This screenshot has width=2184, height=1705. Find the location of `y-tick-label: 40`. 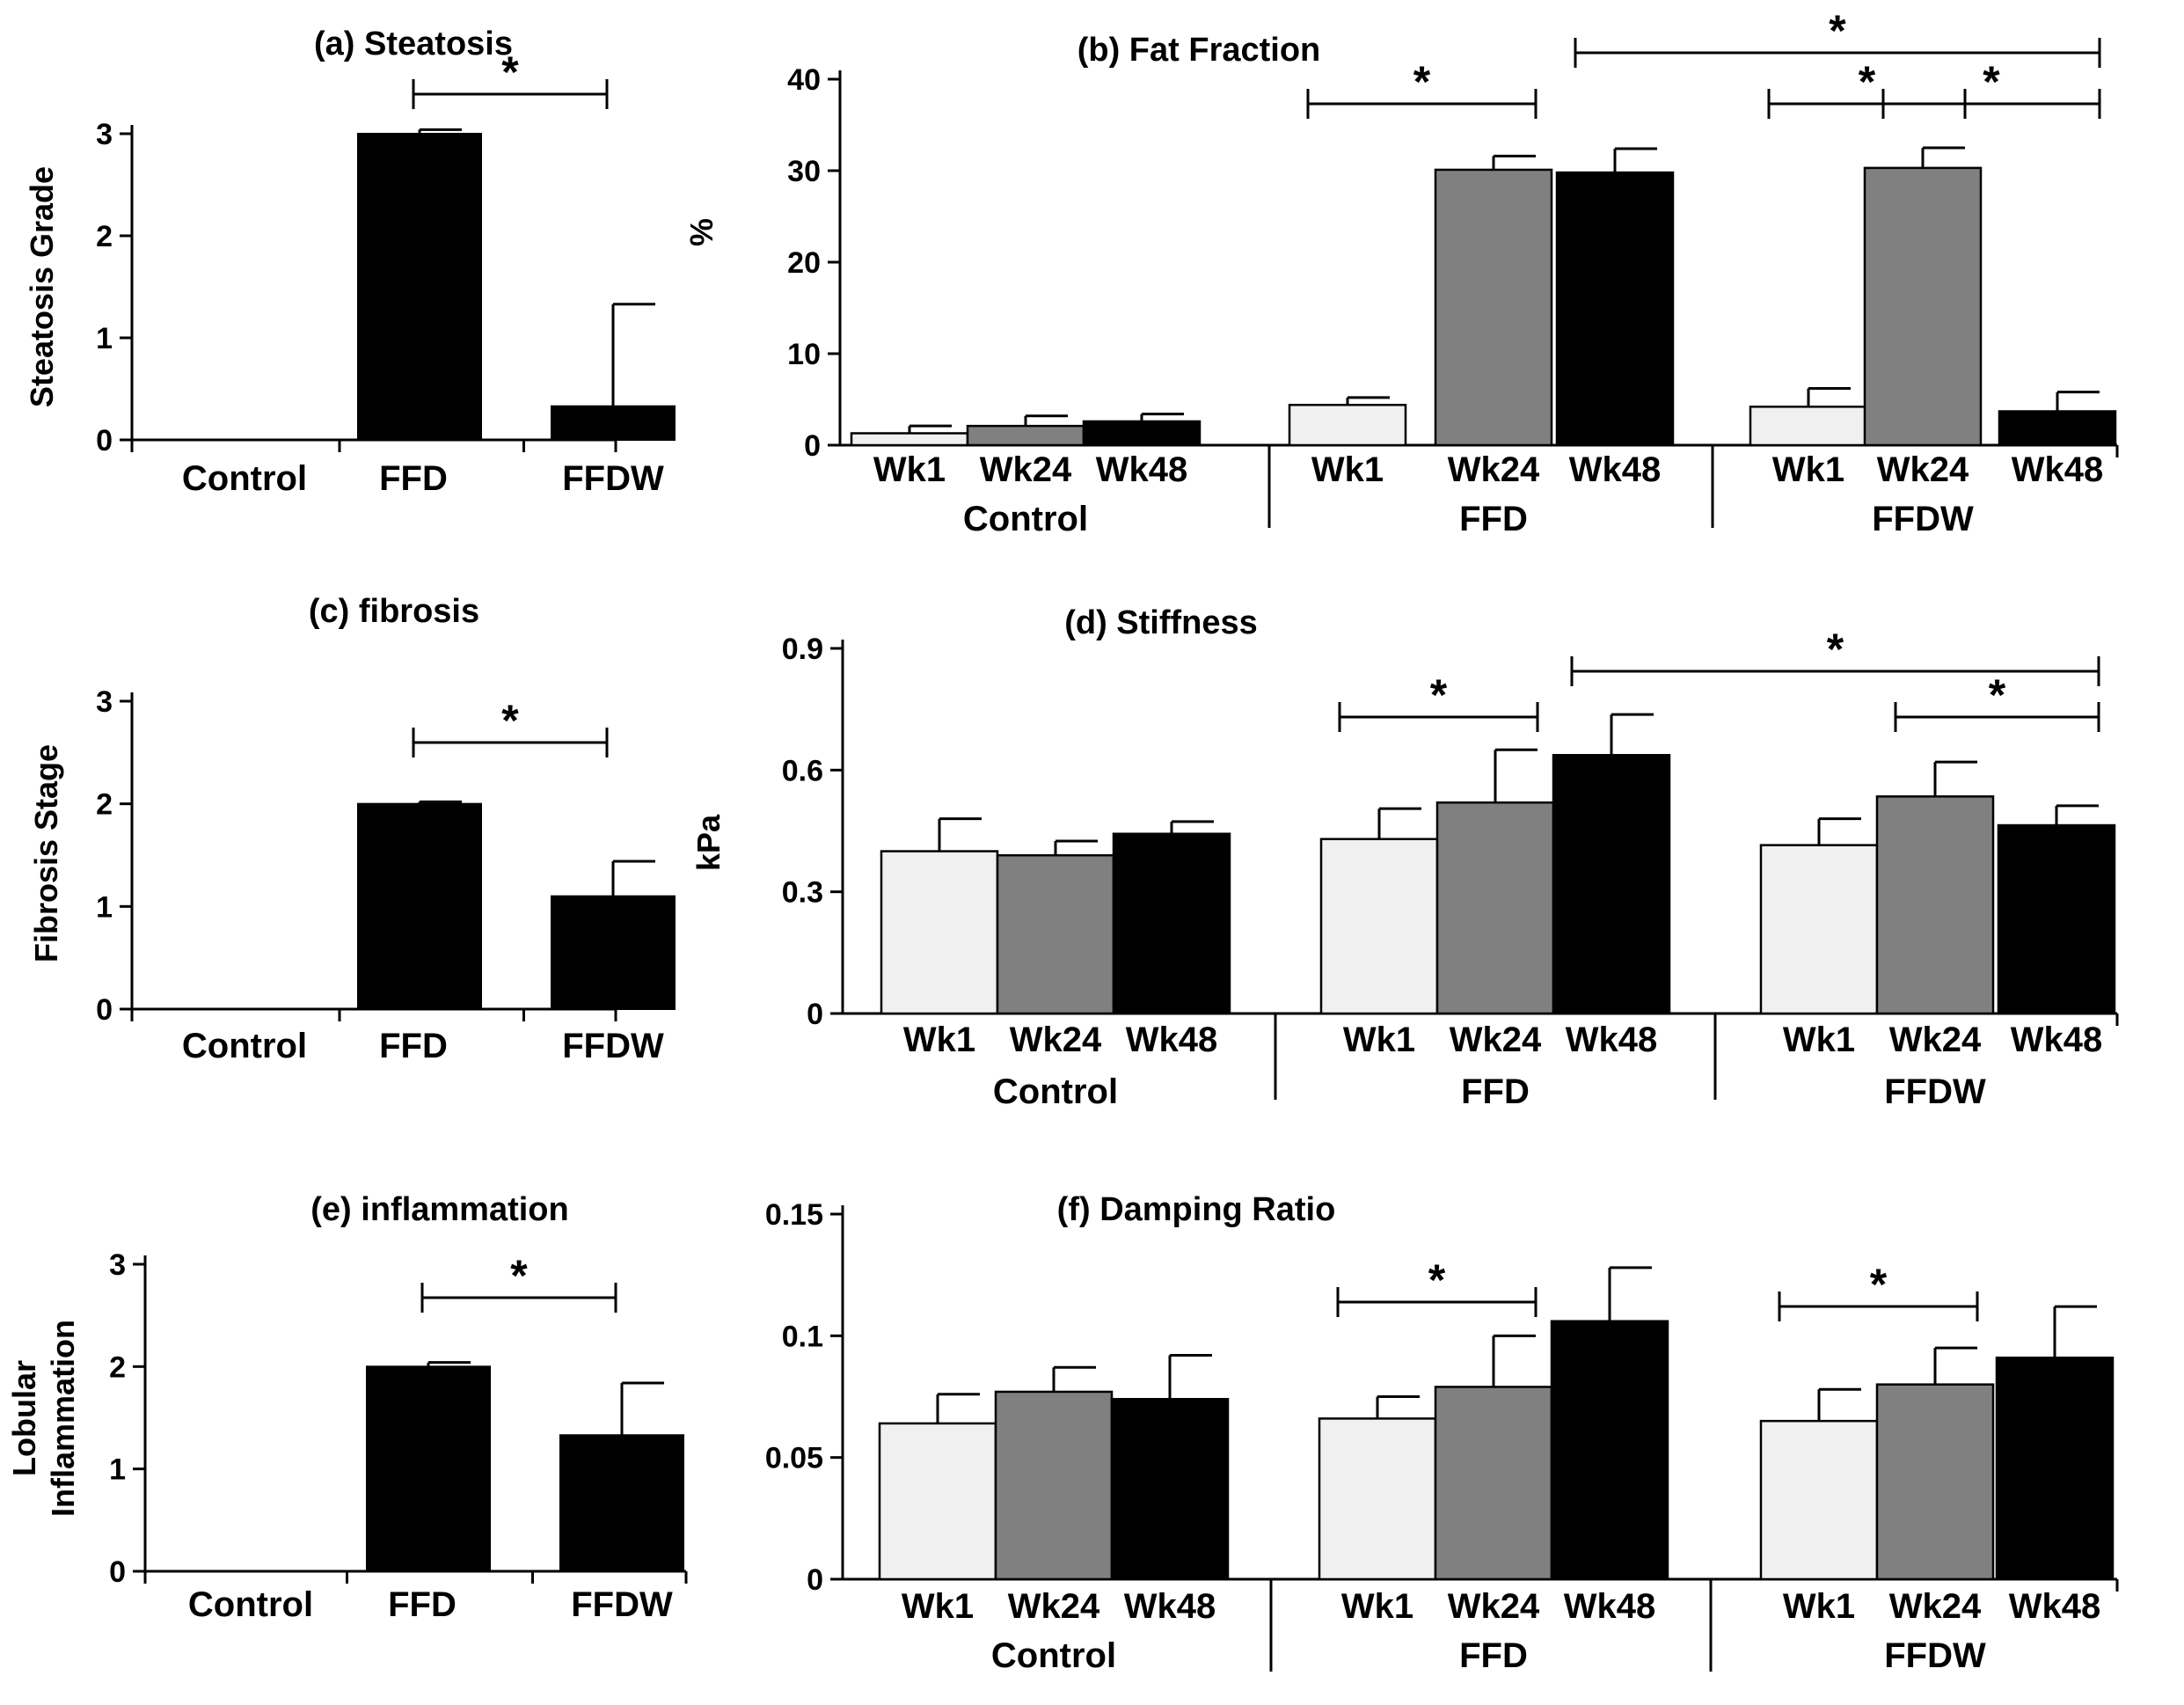

y-tick-label: 40 is located at coordinates (804, 80).